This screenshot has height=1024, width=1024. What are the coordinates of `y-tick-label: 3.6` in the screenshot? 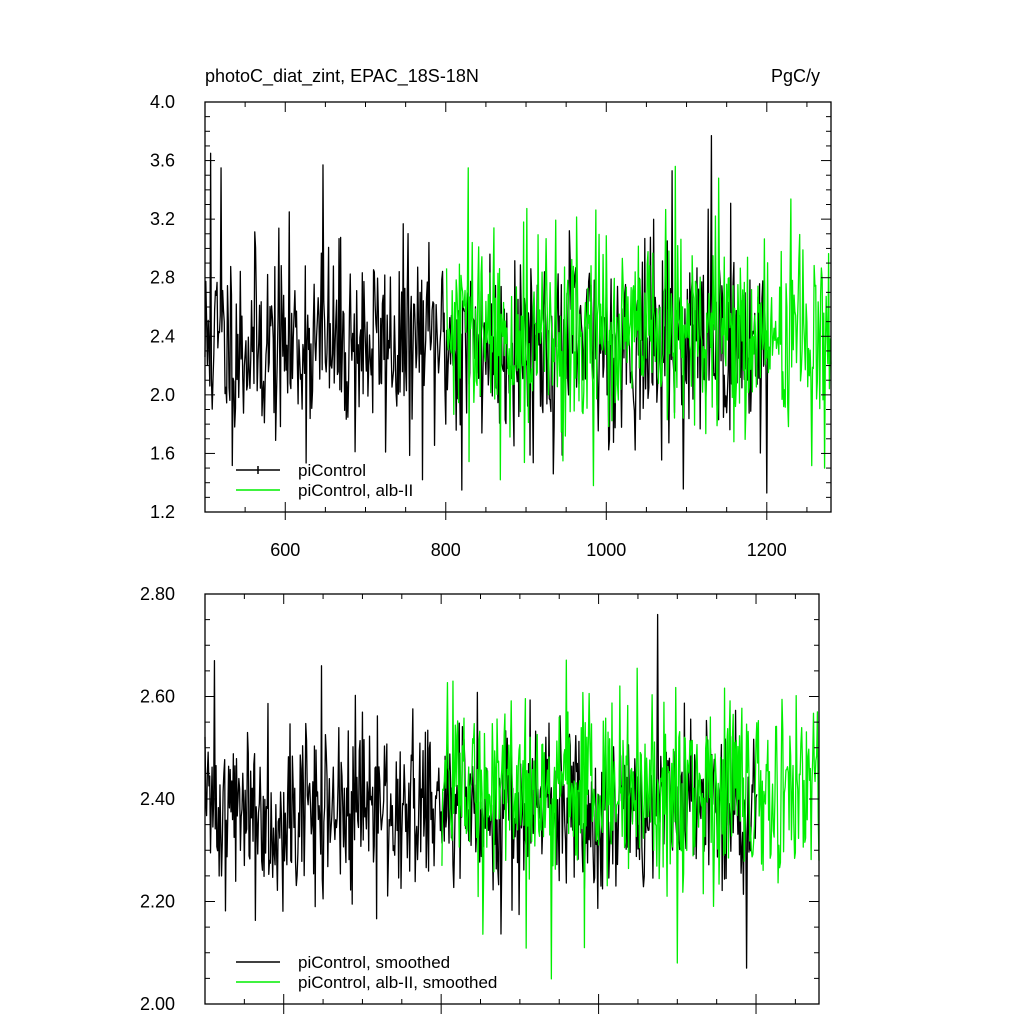 It's located at (162, 161).